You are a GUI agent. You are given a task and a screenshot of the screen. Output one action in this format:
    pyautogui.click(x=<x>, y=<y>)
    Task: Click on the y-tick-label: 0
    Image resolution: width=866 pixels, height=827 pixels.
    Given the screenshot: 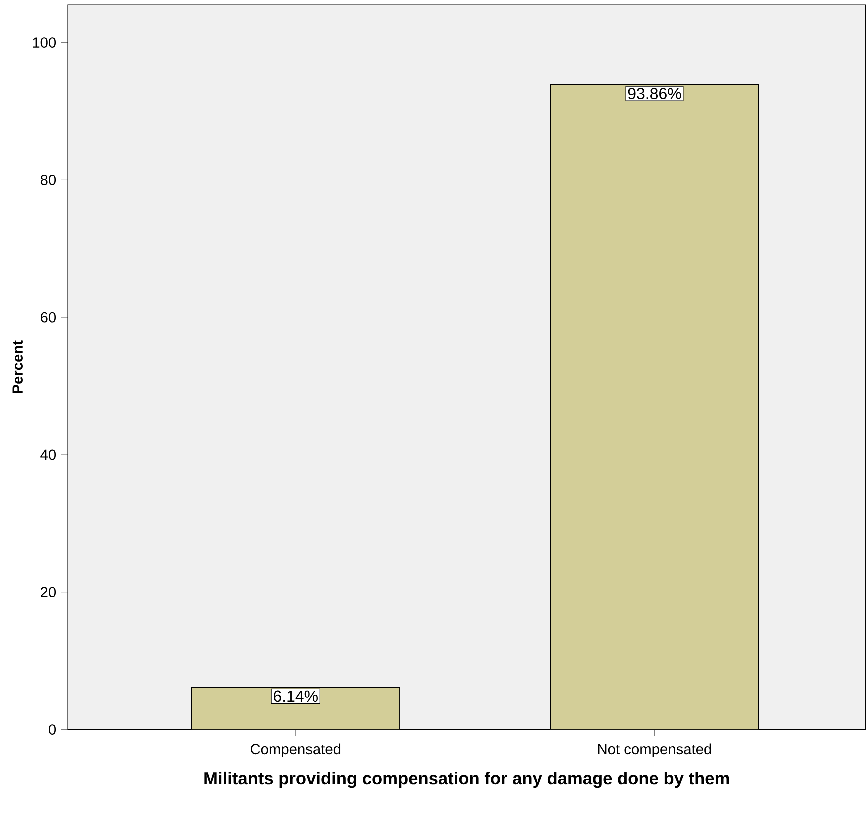 What is the action you would take?
    pyautogui.click(x=52, y=730)
    